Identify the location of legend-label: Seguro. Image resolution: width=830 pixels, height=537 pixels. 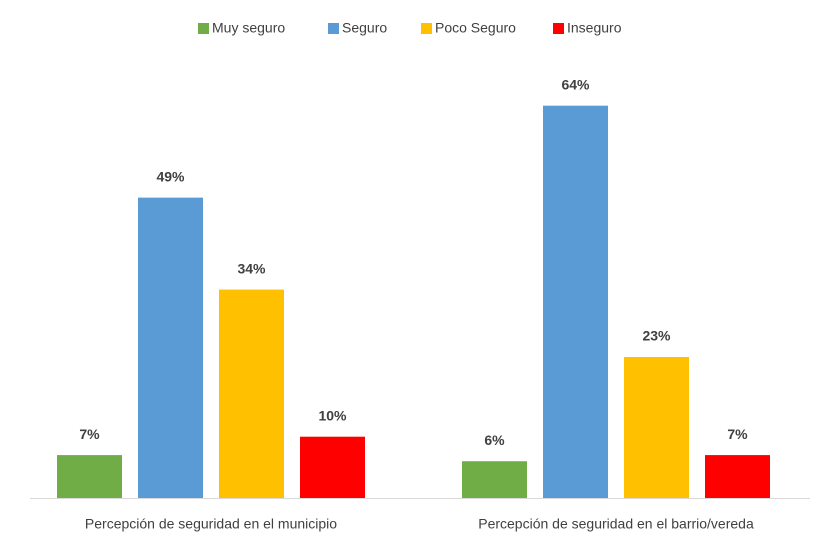
(364, 28).